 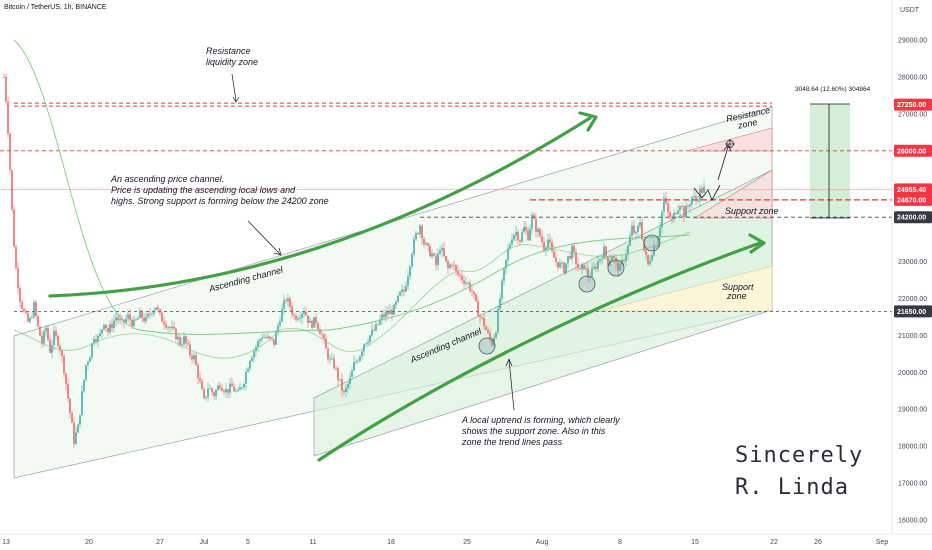 I want to click on x-tick-label: 11, so click(x=312, y=542).